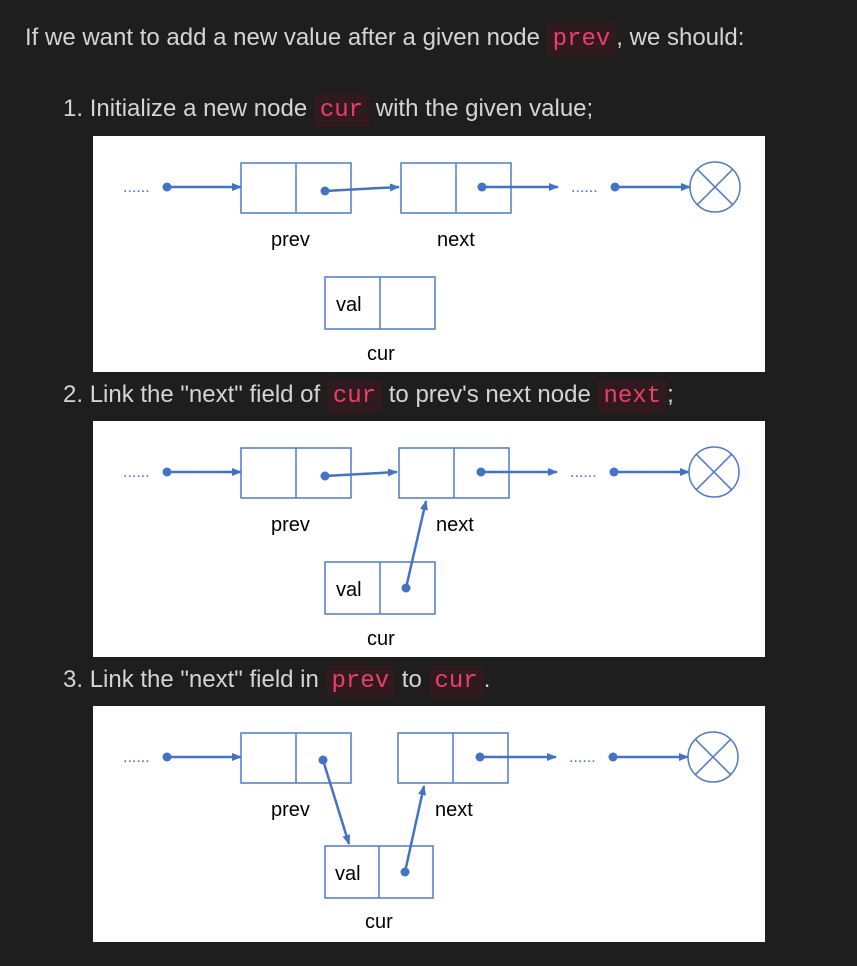 Image resolution: width=857 pixels, height=966 pixels. Describe the element at coordinates (207, 679) in the screenshot. I see `step-text: Link the "next" field in` at that location.